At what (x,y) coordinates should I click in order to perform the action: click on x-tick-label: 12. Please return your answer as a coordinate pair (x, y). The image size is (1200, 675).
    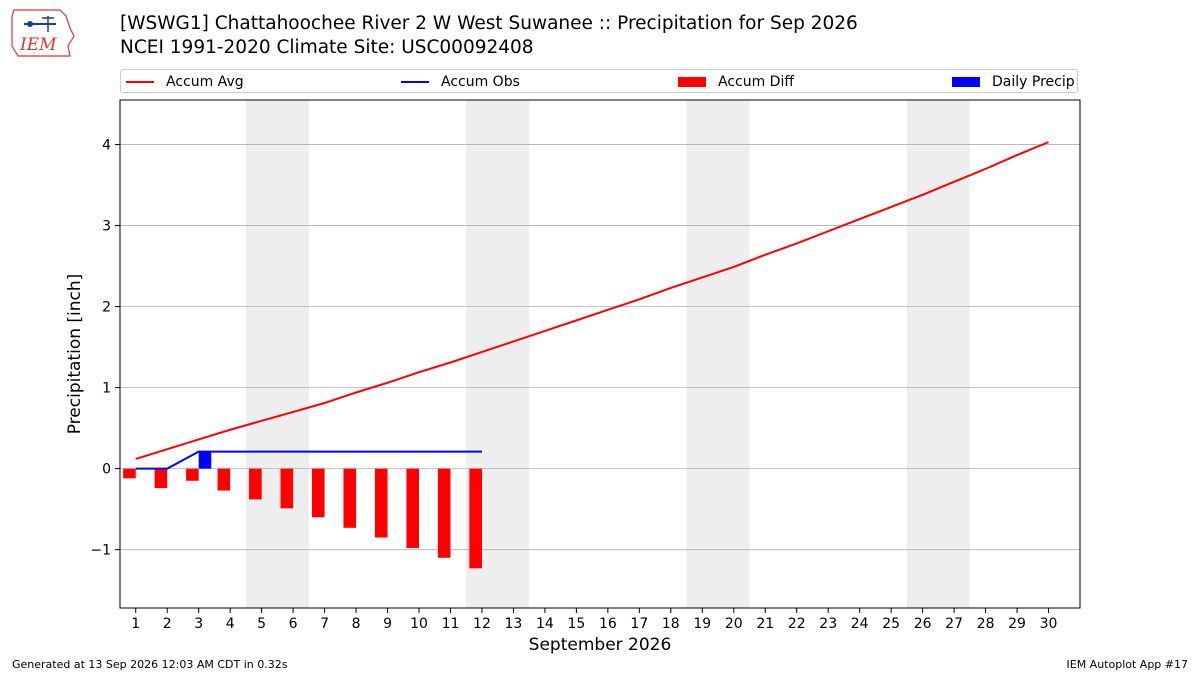
    Looking at the image, I should click on (482, 624).